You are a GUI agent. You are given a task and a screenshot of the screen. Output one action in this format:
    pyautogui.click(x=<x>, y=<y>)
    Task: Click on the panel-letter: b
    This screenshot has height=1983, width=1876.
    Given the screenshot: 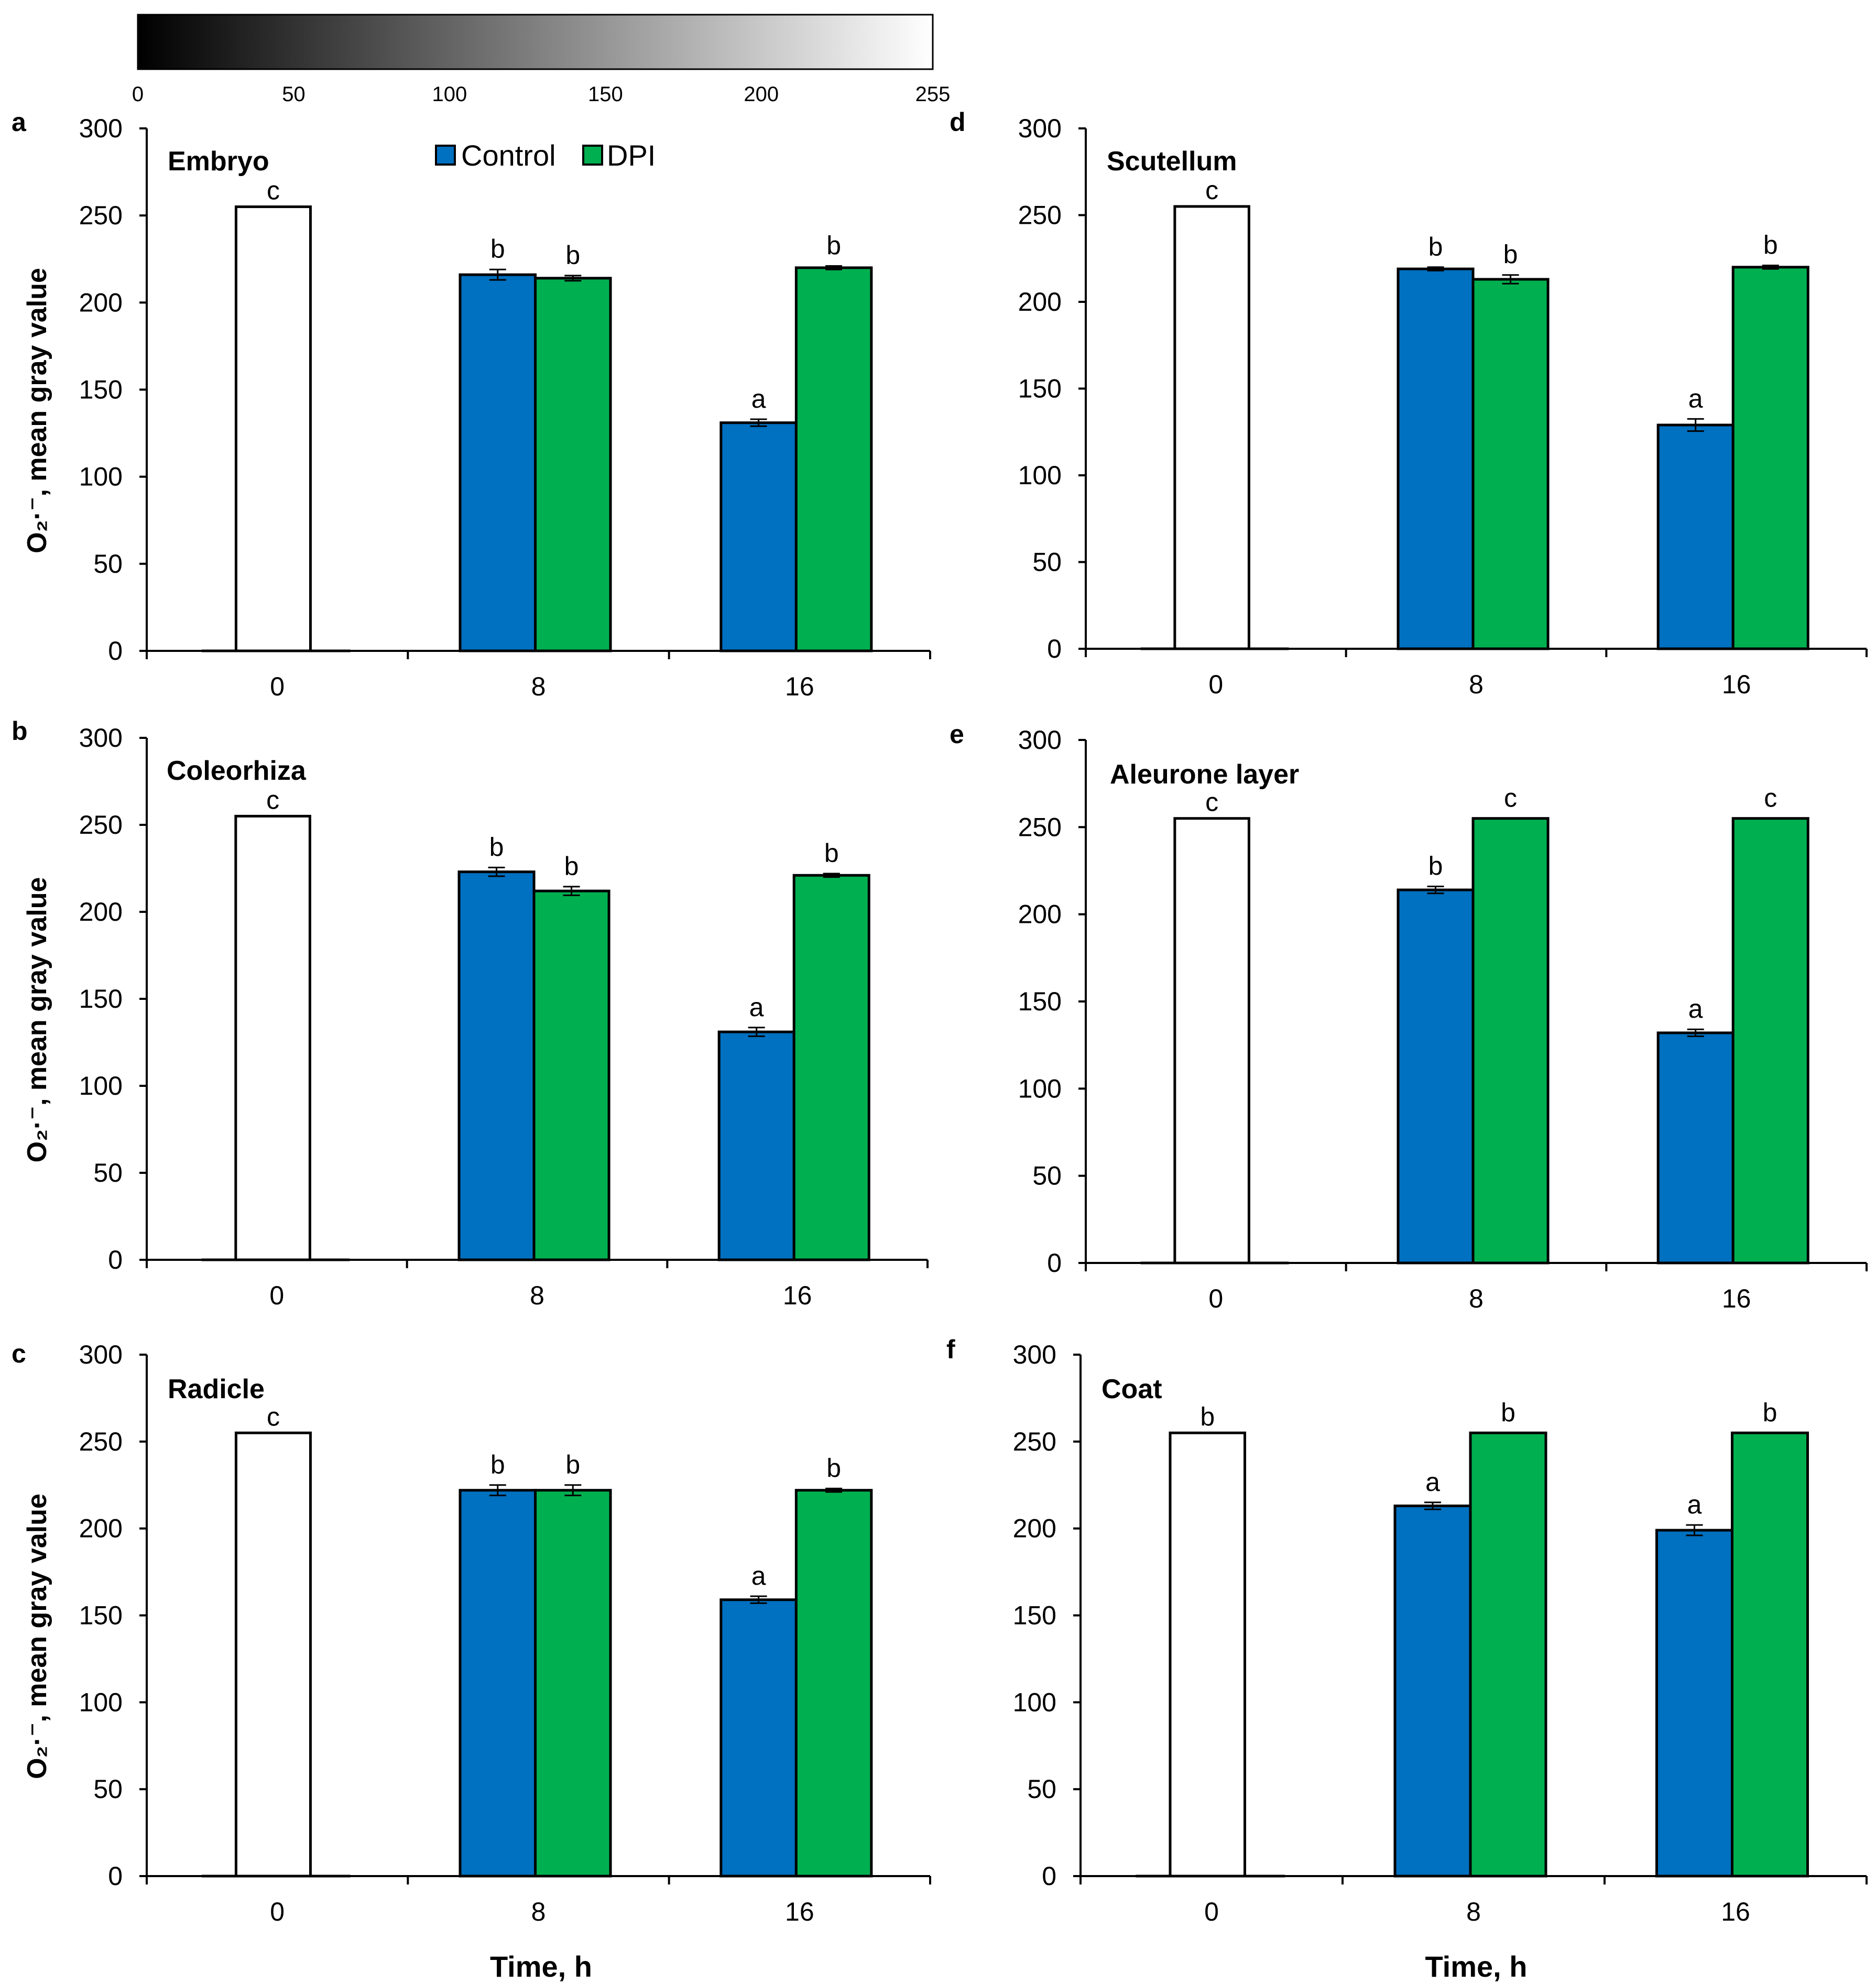 What is the action you would take?
    pyautogui.click(x=20, y=731)
    